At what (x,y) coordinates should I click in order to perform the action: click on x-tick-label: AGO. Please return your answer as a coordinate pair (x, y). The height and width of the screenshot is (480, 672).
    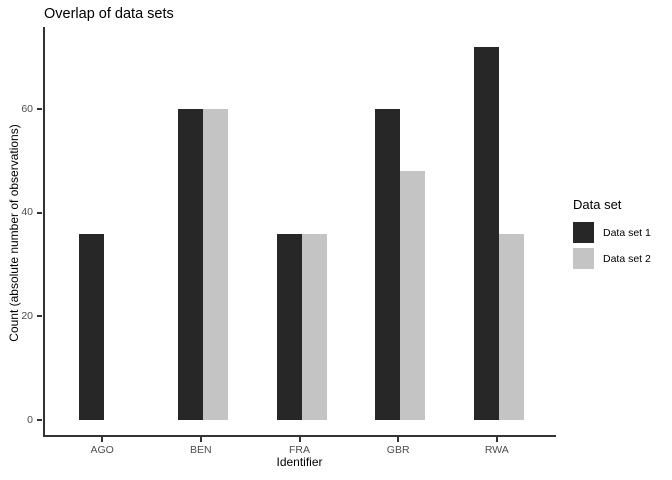
    Looking at the image, I should click on (102, 450).